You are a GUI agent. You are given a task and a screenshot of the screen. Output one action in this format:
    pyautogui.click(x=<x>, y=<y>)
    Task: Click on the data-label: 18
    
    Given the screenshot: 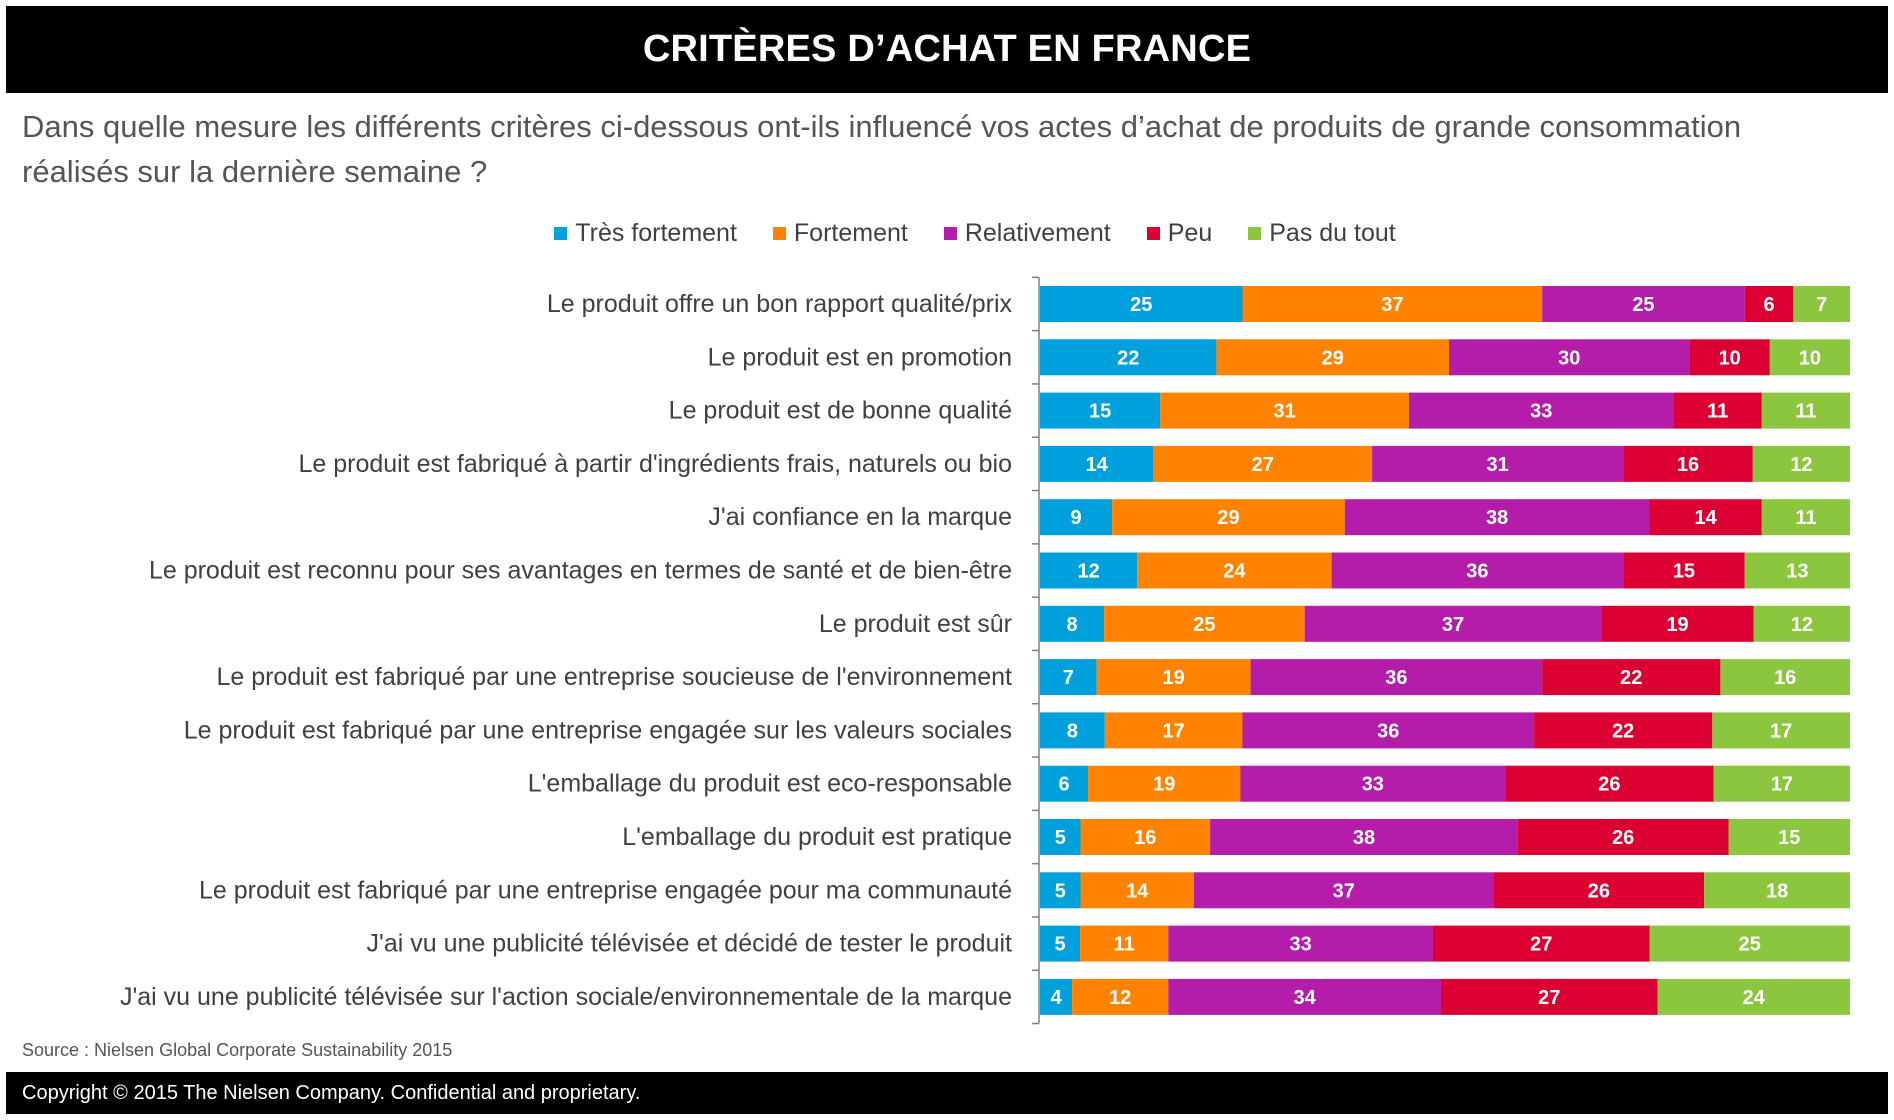 What is the action you would take?
    pyautogui.click(x=1777, y=891)
    